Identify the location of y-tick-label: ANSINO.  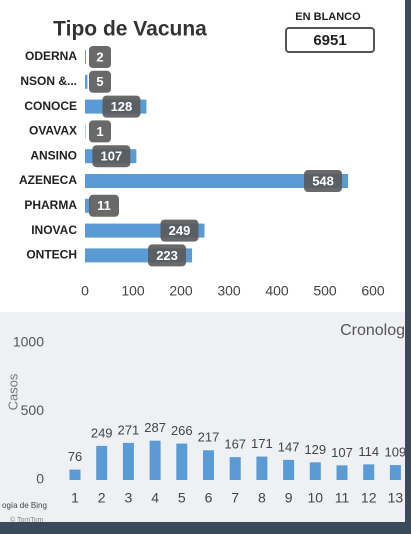
(53, 155).